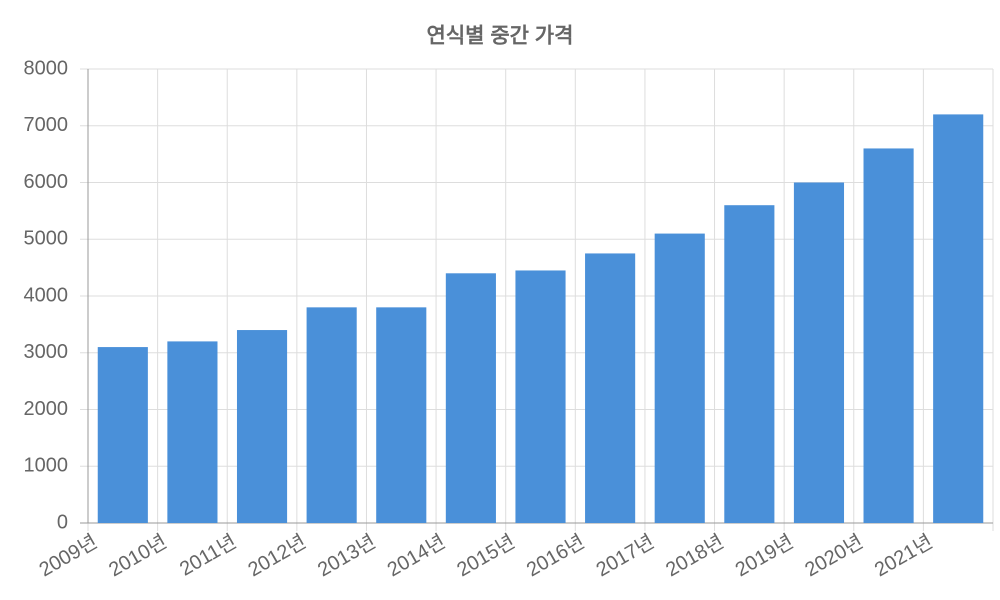 This screenshot has height=600, width=1000. I want to click on x-tick-label: 2019년, so click(764, 555).